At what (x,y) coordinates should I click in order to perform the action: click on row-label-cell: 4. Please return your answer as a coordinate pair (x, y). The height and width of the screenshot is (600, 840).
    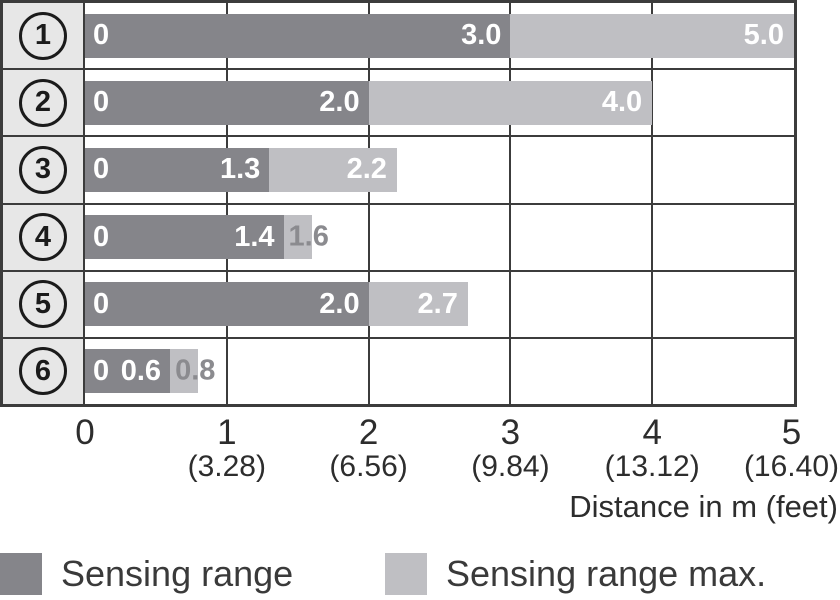
    Looking at the image, I should click on (44, 237).